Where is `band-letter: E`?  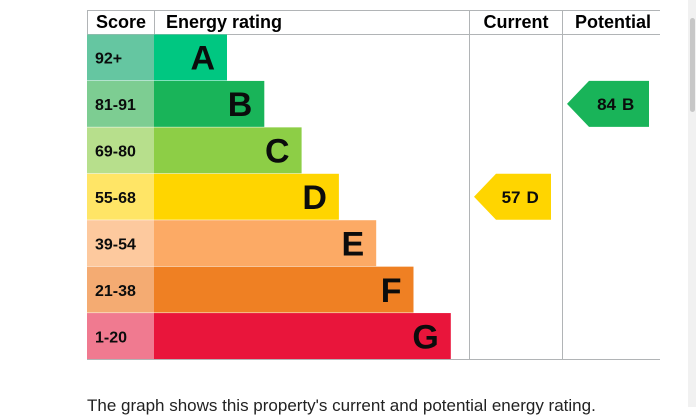
band-letter: E is located at coordinates (353, 244).